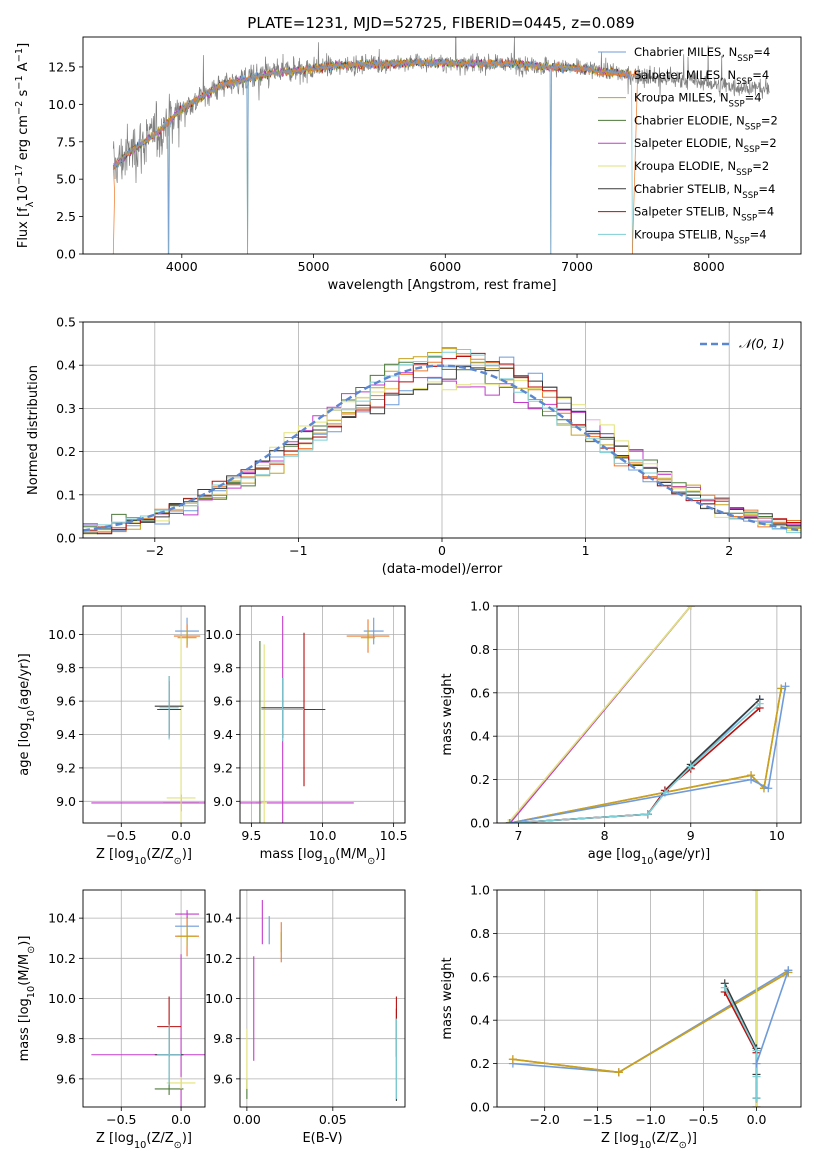  I want to click on x-axis-label: age [log10(age/yr)], so click(649, 857).